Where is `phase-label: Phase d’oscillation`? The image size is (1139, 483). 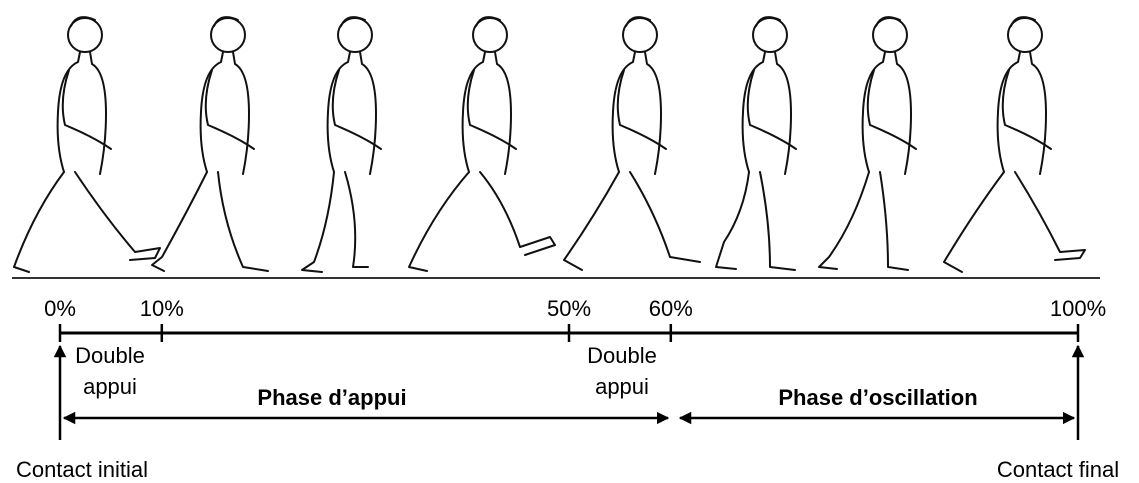
phase-label: Phase d’oscillation is located at coordinates (877, 397).